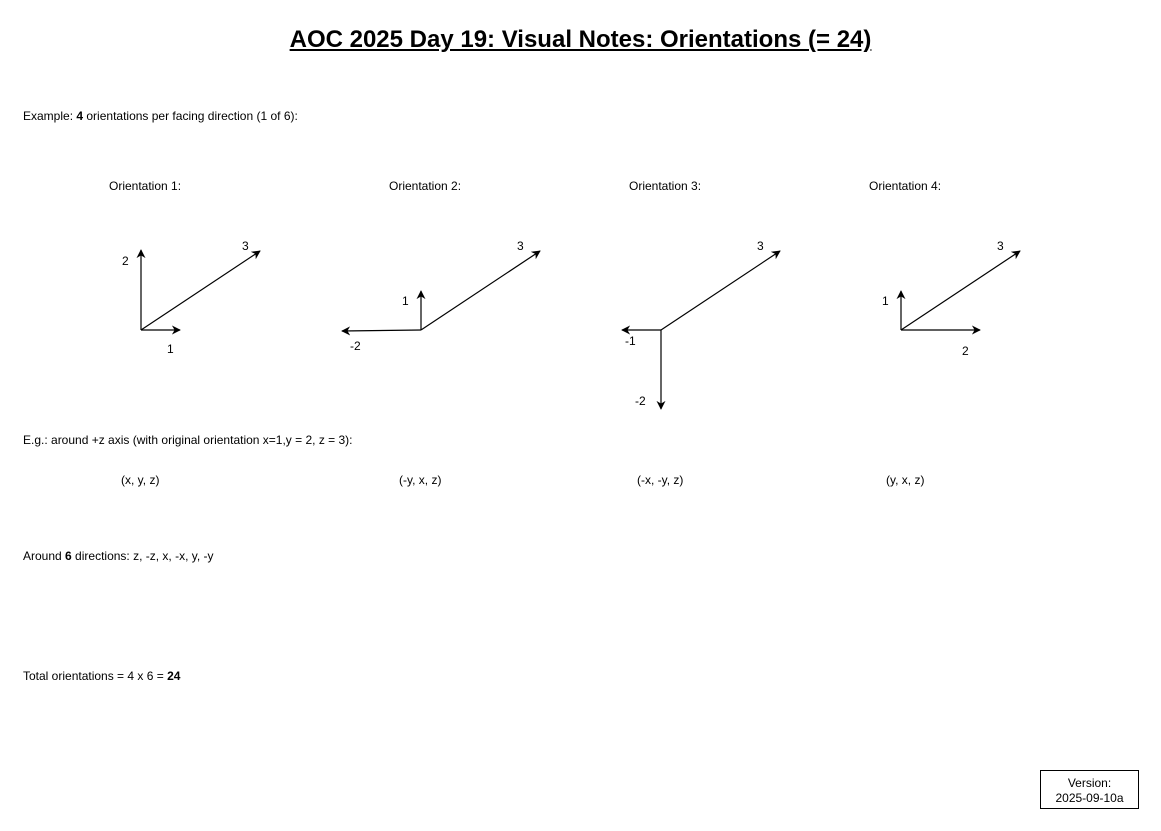  What do you see at coordinates (245, 246) in the screenshot?
I see `orientation-1-diagonal-label: 3` at bounding box center [245, 246].